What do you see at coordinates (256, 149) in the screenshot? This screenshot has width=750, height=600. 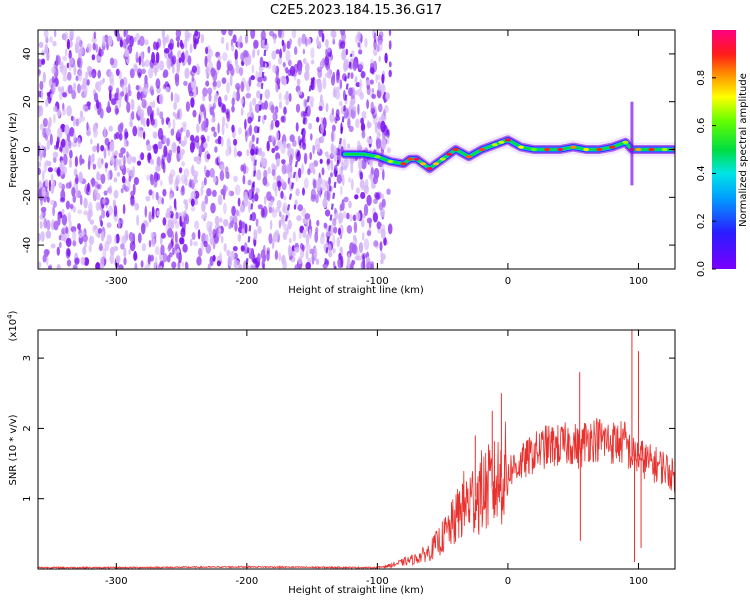 I see `spectrogram-streak` at bounding box center [256, 149].